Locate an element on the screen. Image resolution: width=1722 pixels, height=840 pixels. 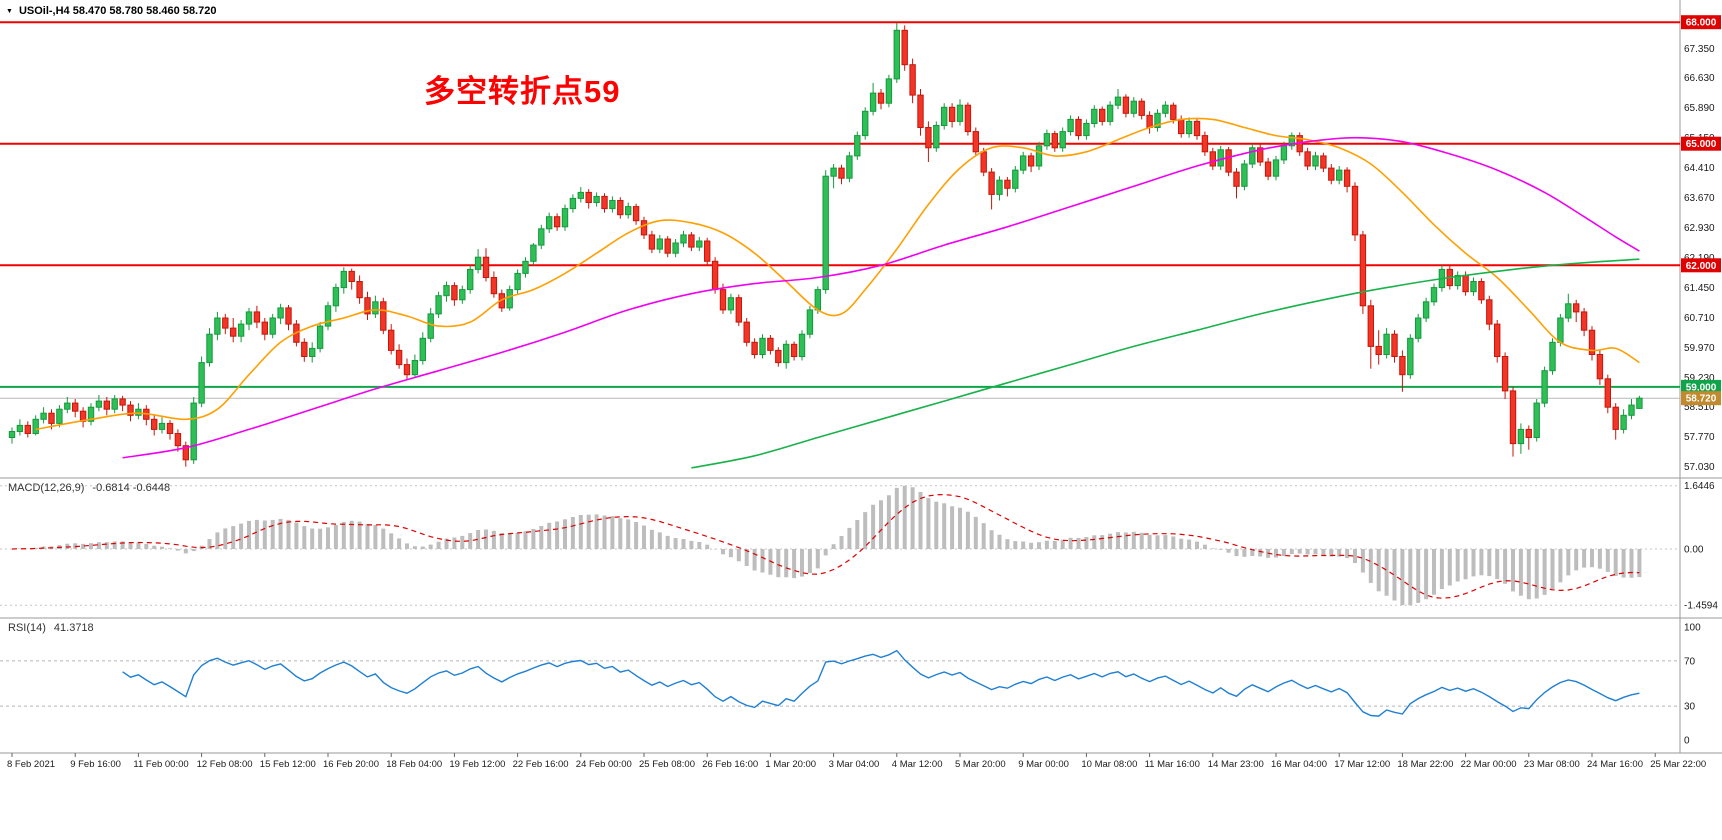
rsi-value: 41.3718 is located at coordinates (73, 628).